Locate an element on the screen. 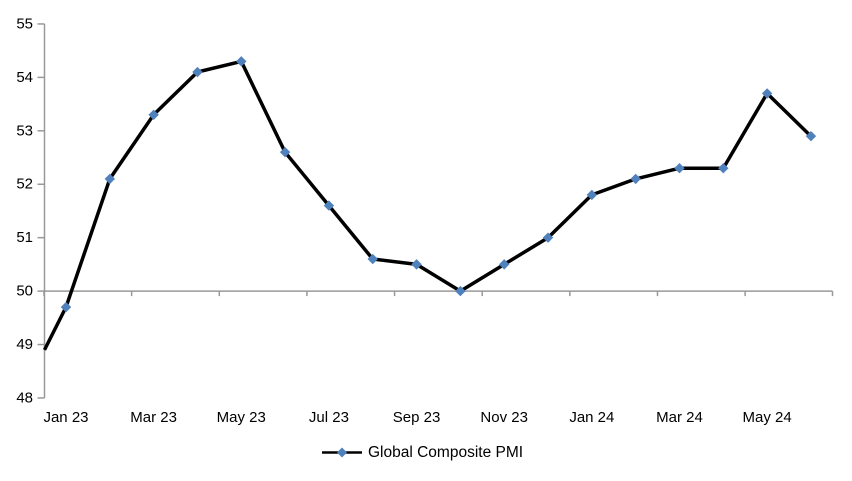 The height and width of the screenshot is (481, 852). y-tick-label: 55 is located at coordinates (24, 23).